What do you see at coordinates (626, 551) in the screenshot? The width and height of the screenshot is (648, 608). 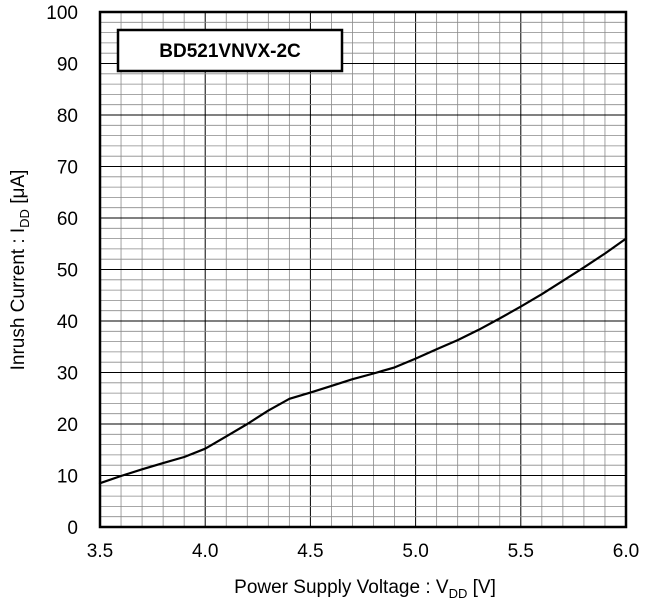 I see `x-tick-label: 6.0` at bounding box center [626, 551].